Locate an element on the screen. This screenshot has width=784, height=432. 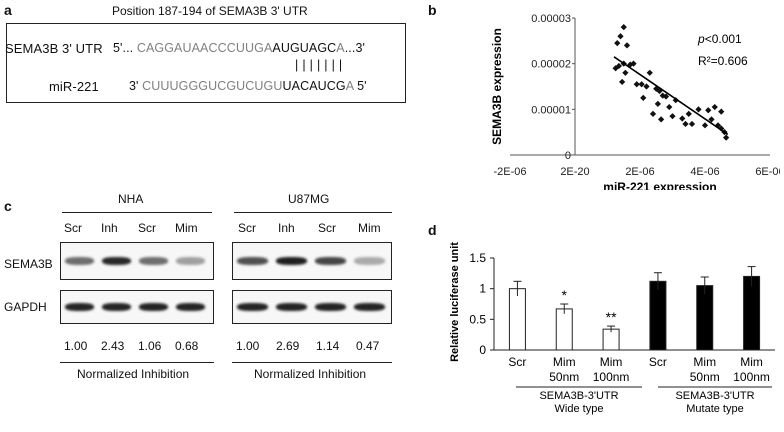
significance-marker: ** is located at coordinates (611, 317).